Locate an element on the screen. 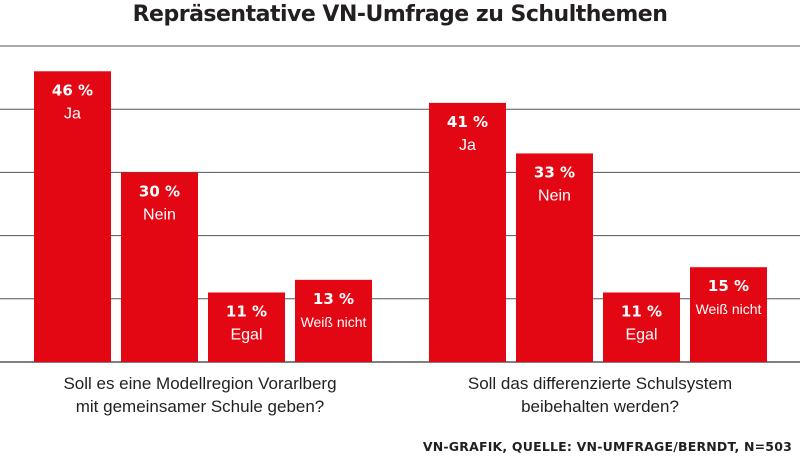 The width and height of the screenshot is (800, 458). group-label-1-line2: mit gemeinsamer Schule geben? is located at coordinates (200, 406).